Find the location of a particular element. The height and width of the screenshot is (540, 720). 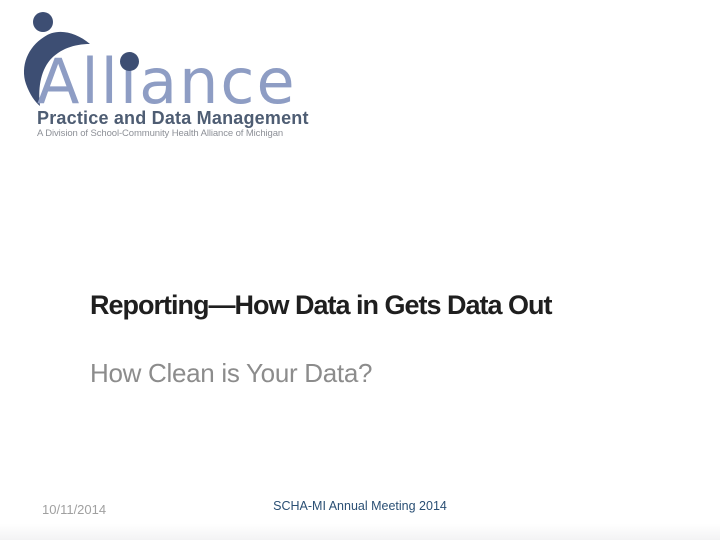

logo-i-dot-icon is located at coordinates (129, 61).